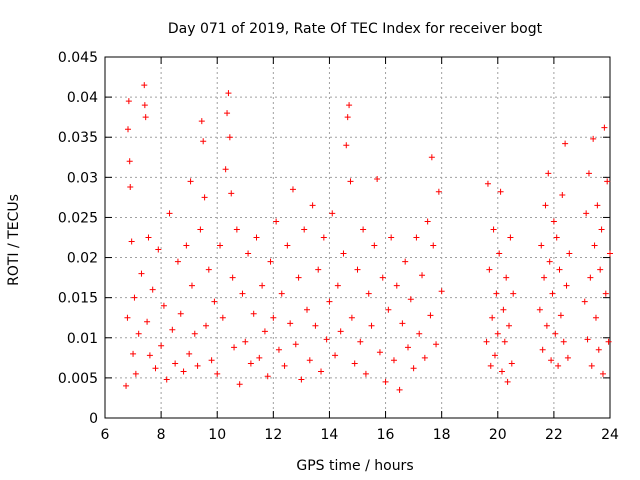  I want to click on y-tick-label: 0.005, so click(78, 379).